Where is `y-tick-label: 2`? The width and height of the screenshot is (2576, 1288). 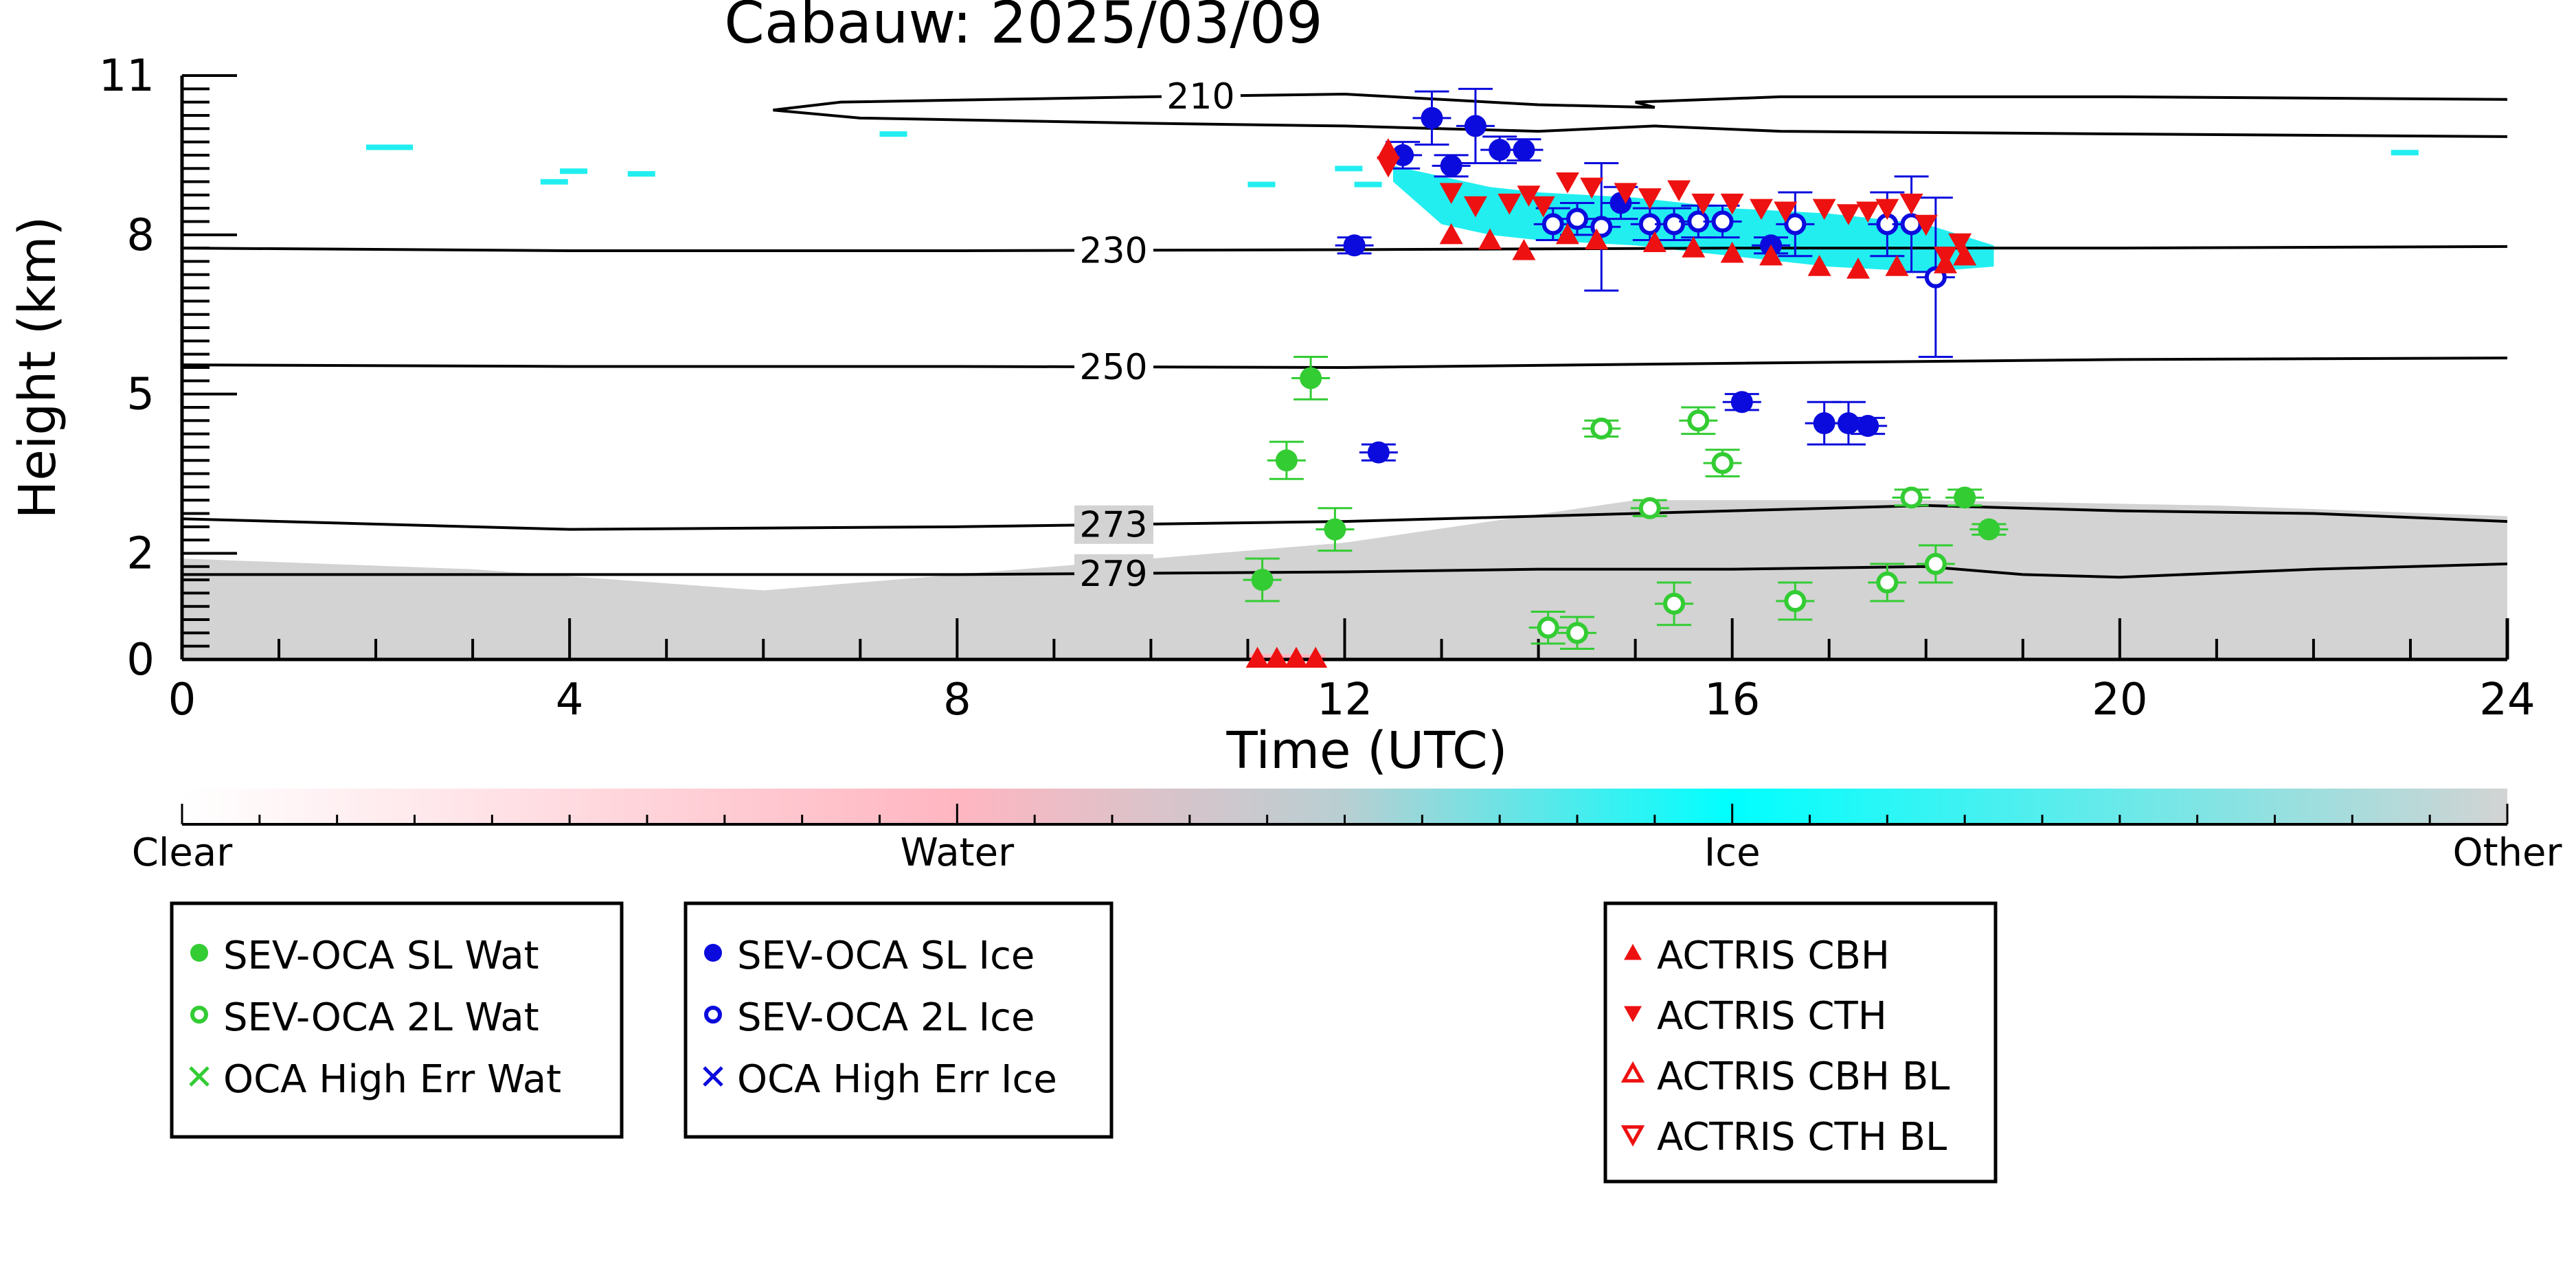 y-tick-label: 2 is located at coordinates (140, 553).